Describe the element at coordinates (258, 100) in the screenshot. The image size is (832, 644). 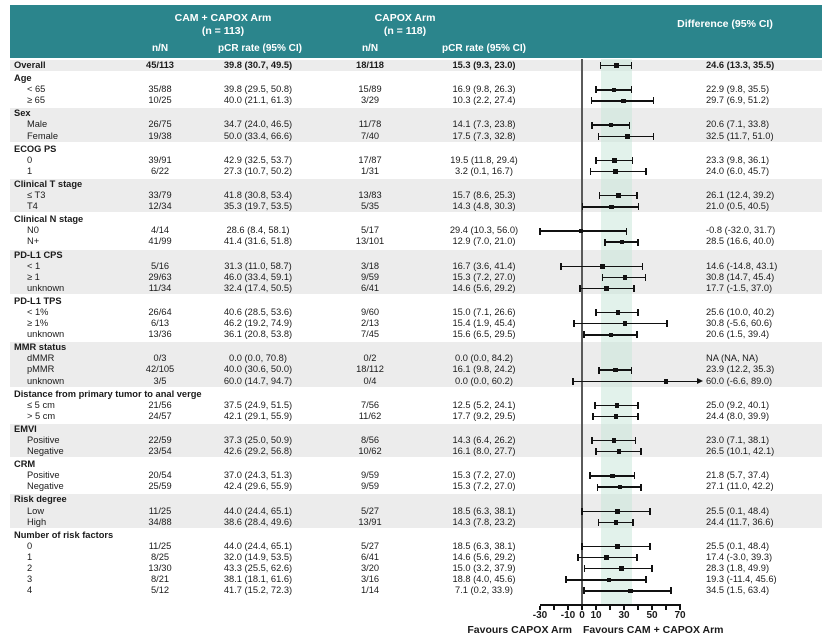
I see `cell-arm1-pcr: 40.0 (21.1, 61.3)` at that location.